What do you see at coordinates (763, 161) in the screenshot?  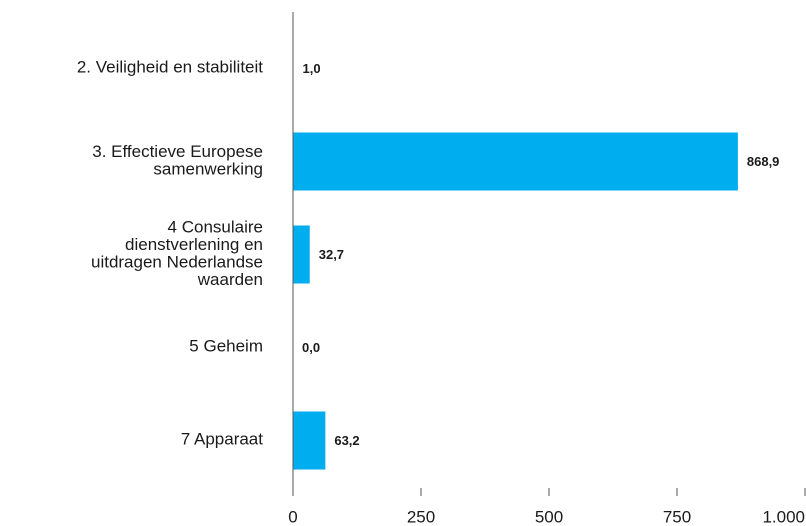 I see `data-label: 868,9` at bounding box center [763, 161].